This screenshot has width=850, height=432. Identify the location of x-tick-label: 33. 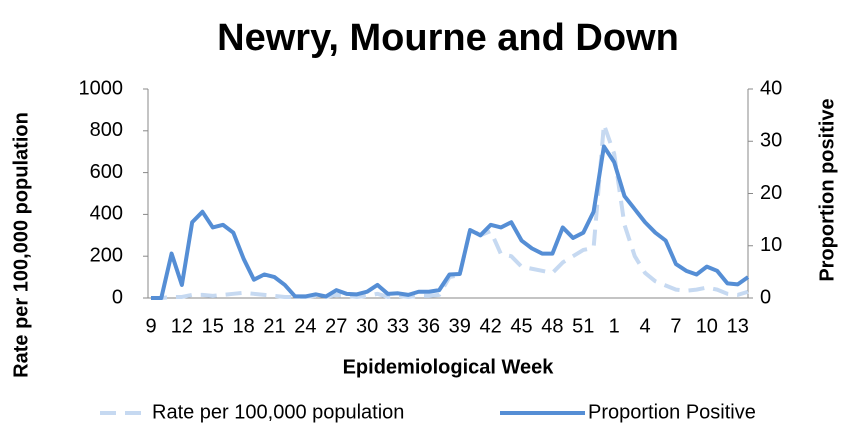
(398, 326).